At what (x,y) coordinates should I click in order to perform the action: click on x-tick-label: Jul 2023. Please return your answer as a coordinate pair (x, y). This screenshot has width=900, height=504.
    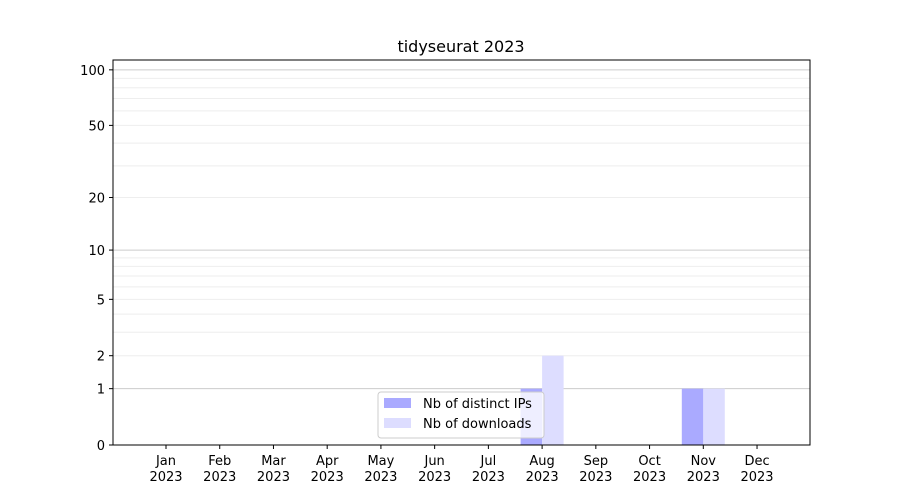
    Looking at the image, I should click on (488, 469).